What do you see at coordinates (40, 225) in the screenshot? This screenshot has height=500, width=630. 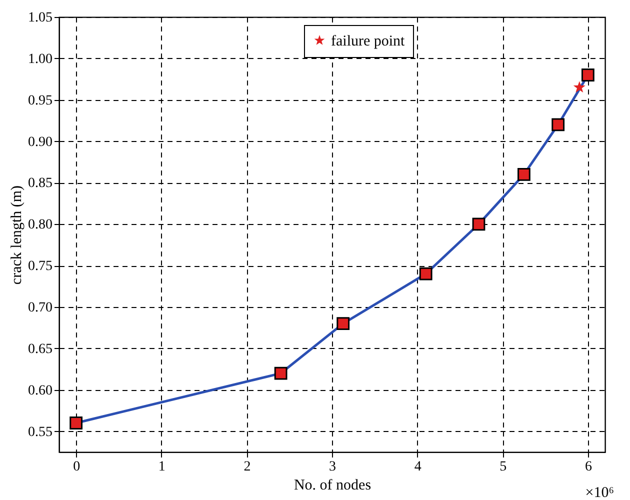 I see `y-tick-label: 0.80` at bounding box center [40, 225].